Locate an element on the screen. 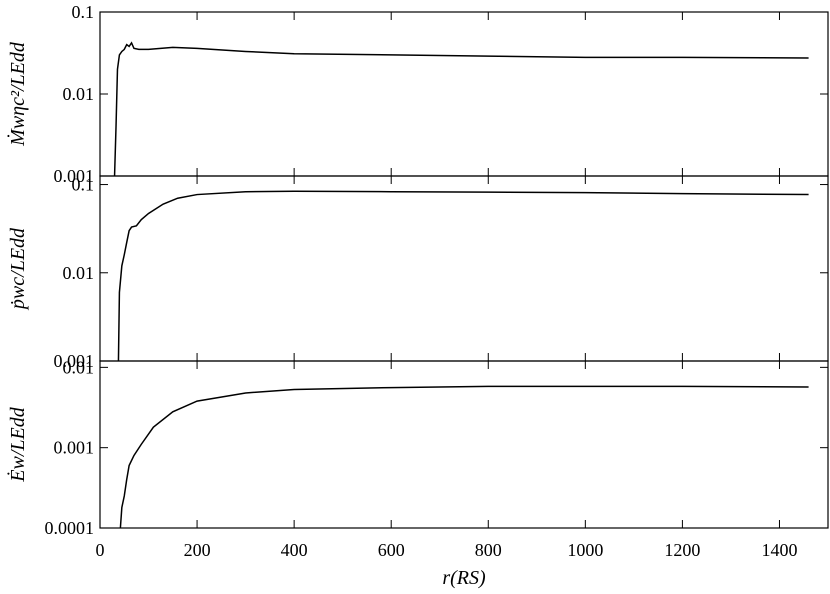 This screenshot has height=594, width=830. y-axis-label: Ėw/LEdd is located at coordinates (17, 444).